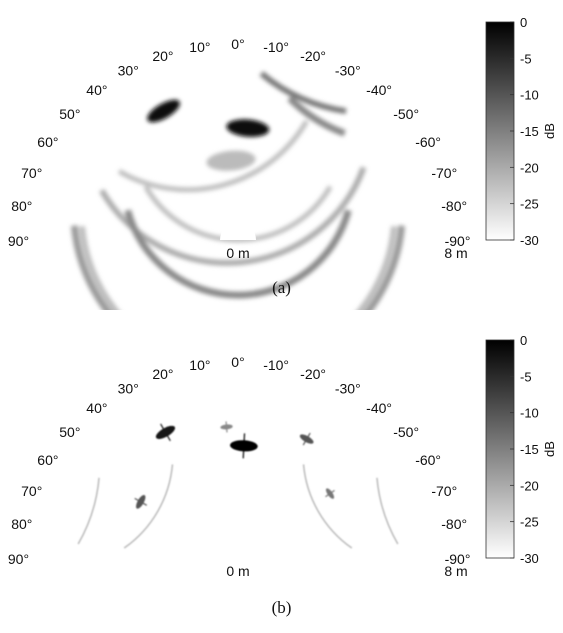 This screenshot has width=563, height=633. What do you see at coordinates (281, 287) in the screenshot?
I see `caption-a: (a)` at bounding box center [281, 287].